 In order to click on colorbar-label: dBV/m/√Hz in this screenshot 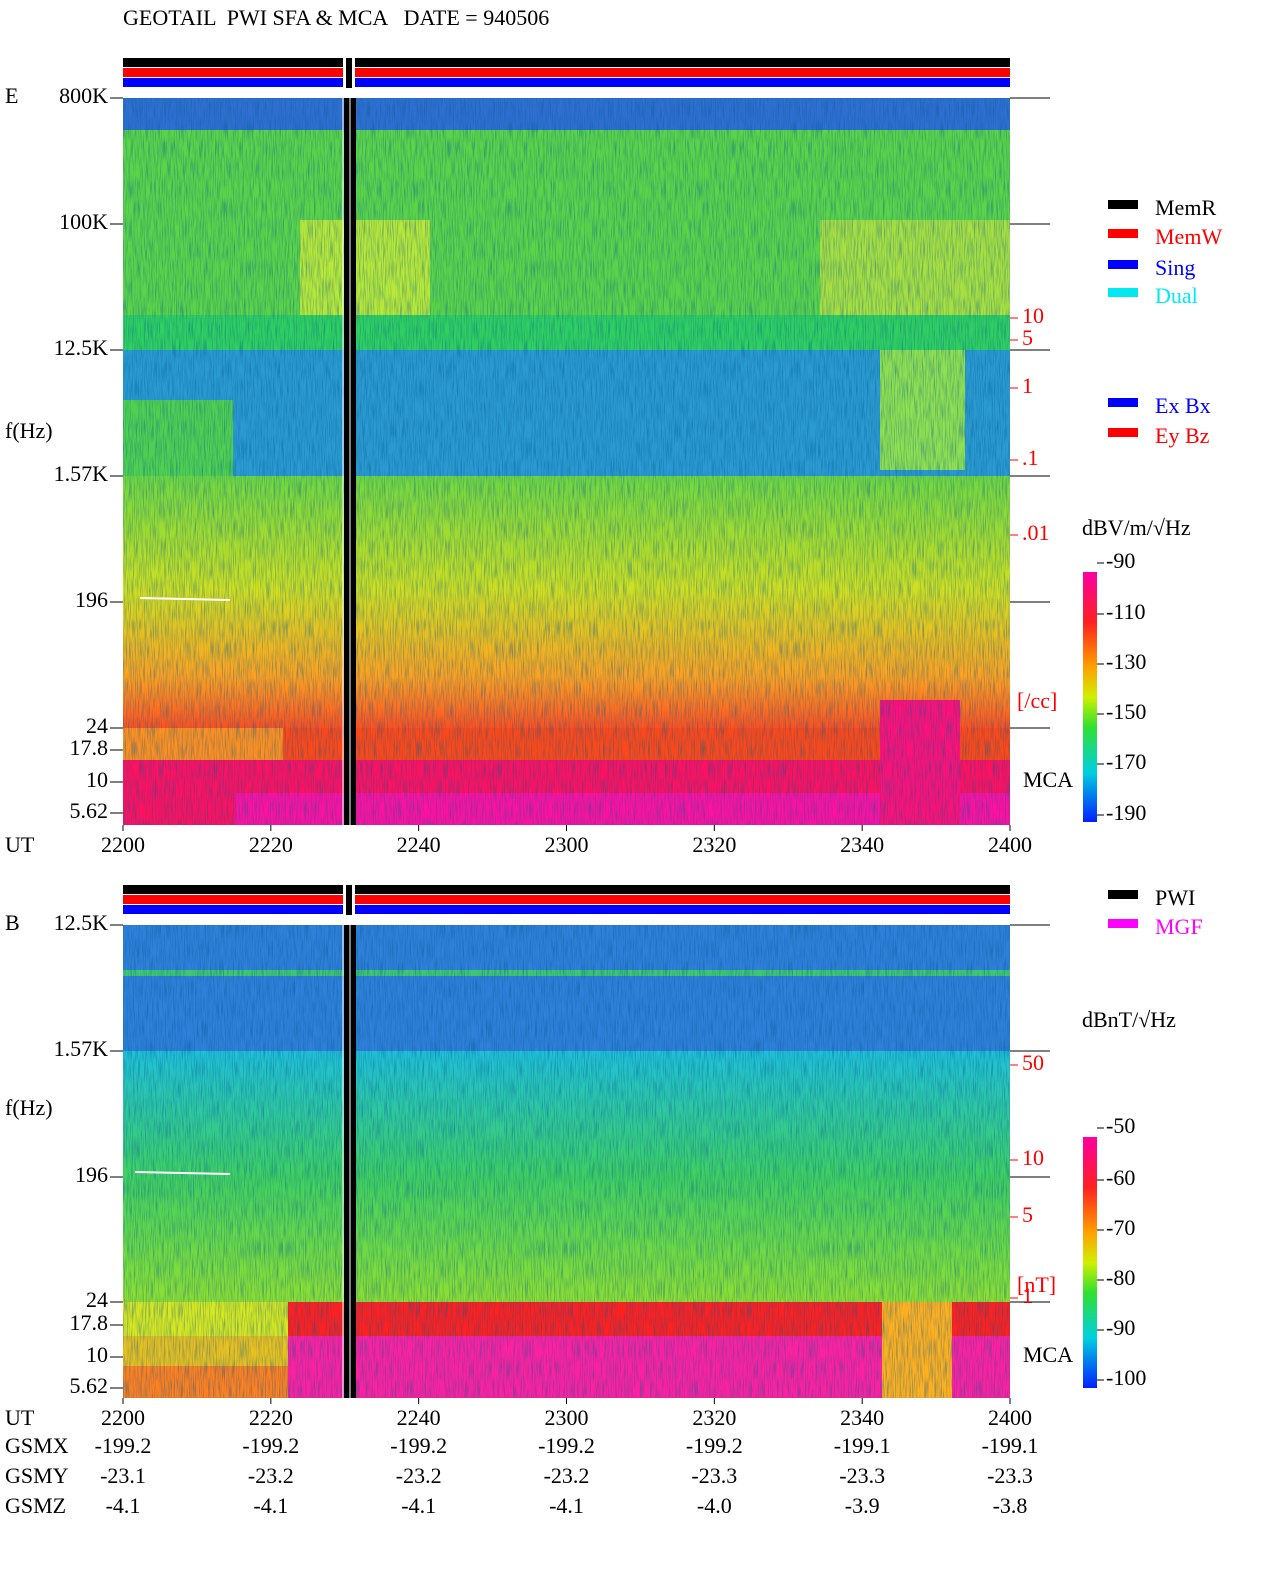, I will do `click(1136, 527)`.